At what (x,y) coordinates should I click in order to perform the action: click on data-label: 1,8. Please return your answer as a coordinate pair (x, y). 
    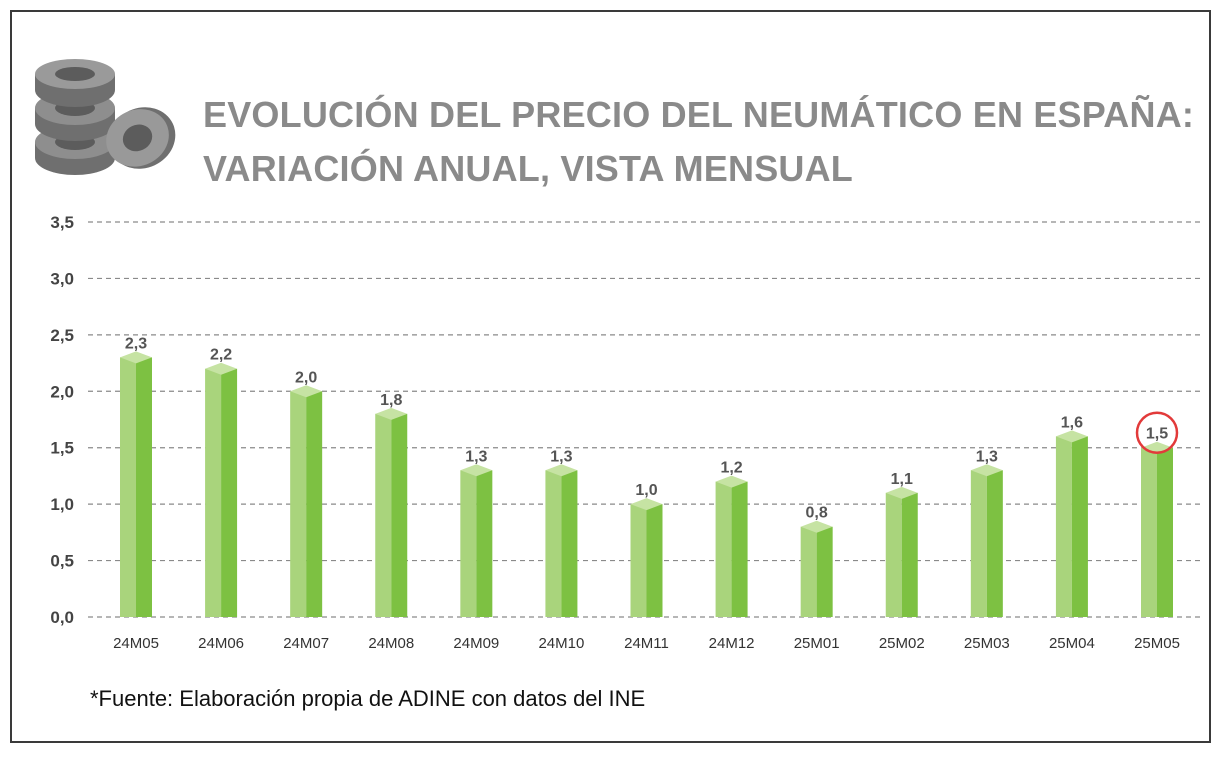
    Looking at the image, I should click on (391, 400).